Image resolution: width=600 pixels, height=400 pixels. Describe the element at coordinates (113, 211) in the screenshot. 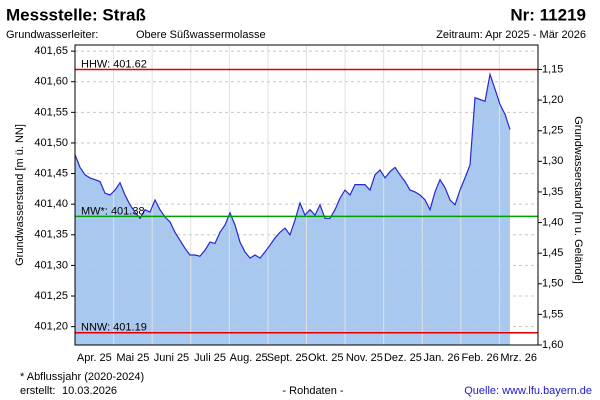

I see `reference-label: MW*: 401.38` at that location.